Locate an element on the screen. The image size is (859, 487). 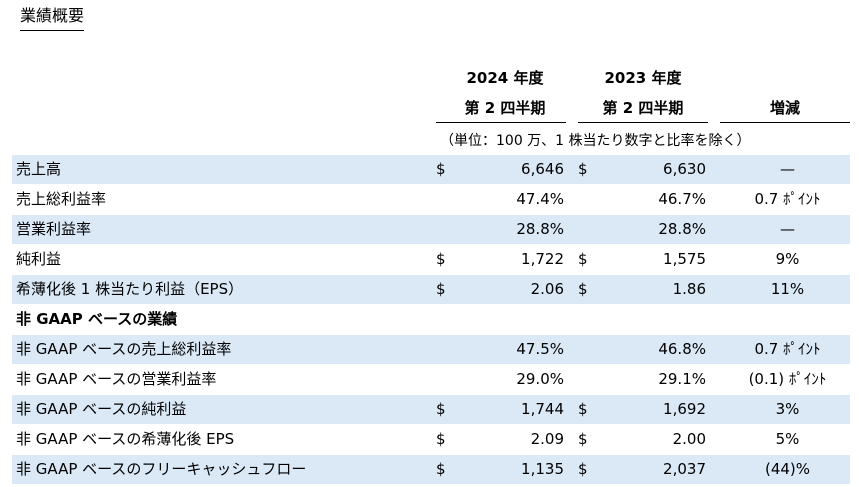
value-2023: 28.8% is located at coordinates (682, 229).